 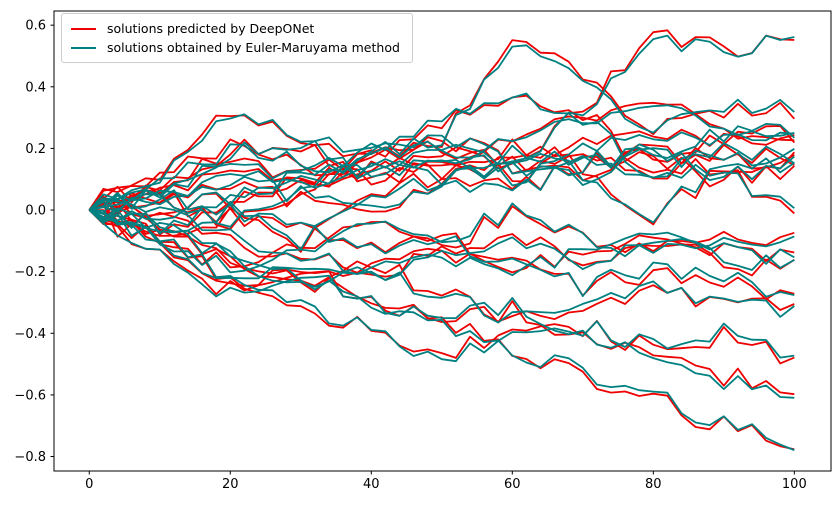 I want to click on legend-label-deeponet: solutions predicted by DeepONet, so click(x=211, y=28).